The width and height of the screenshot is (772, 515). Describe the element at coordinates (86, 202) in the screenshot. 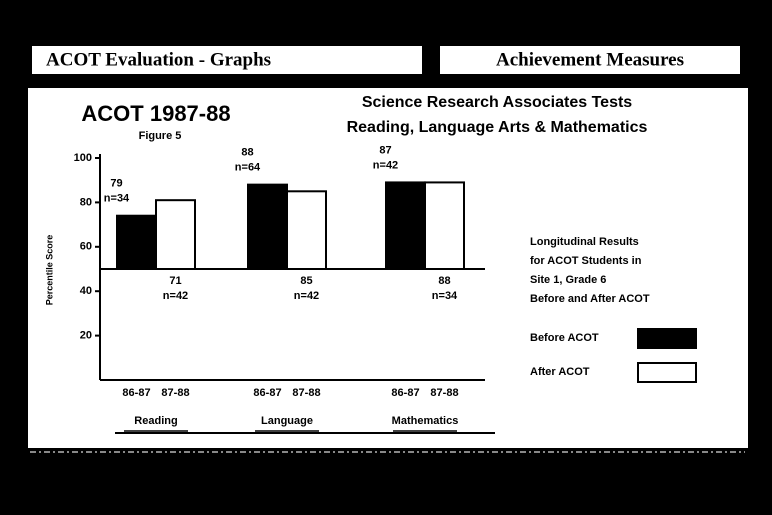

I see `y-tick-label: 80` at that location.